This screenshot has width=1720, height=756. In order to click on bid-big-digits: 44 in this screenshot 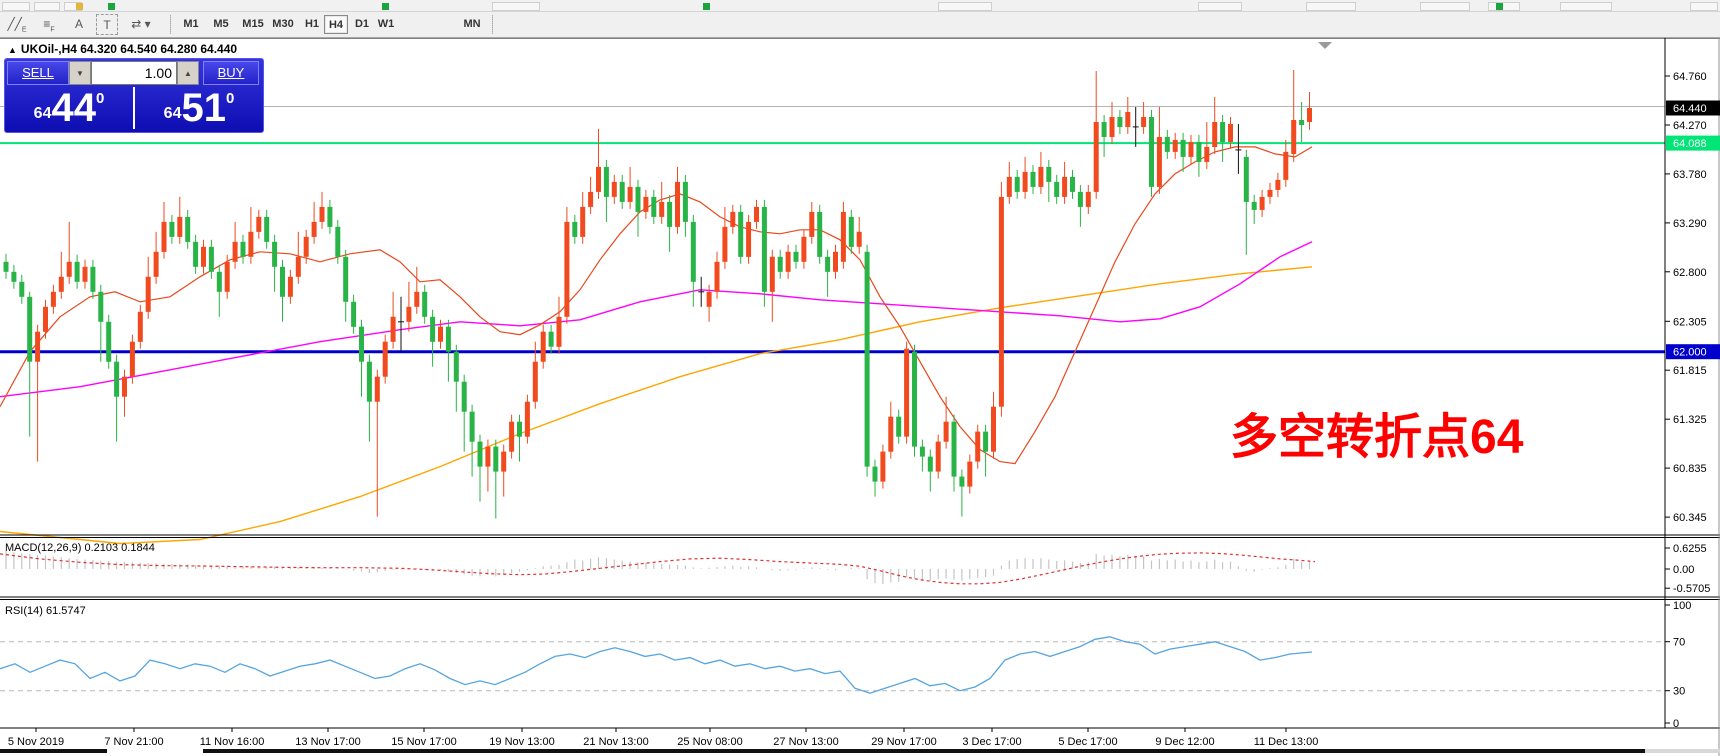, I will do `click(73, 108)`.